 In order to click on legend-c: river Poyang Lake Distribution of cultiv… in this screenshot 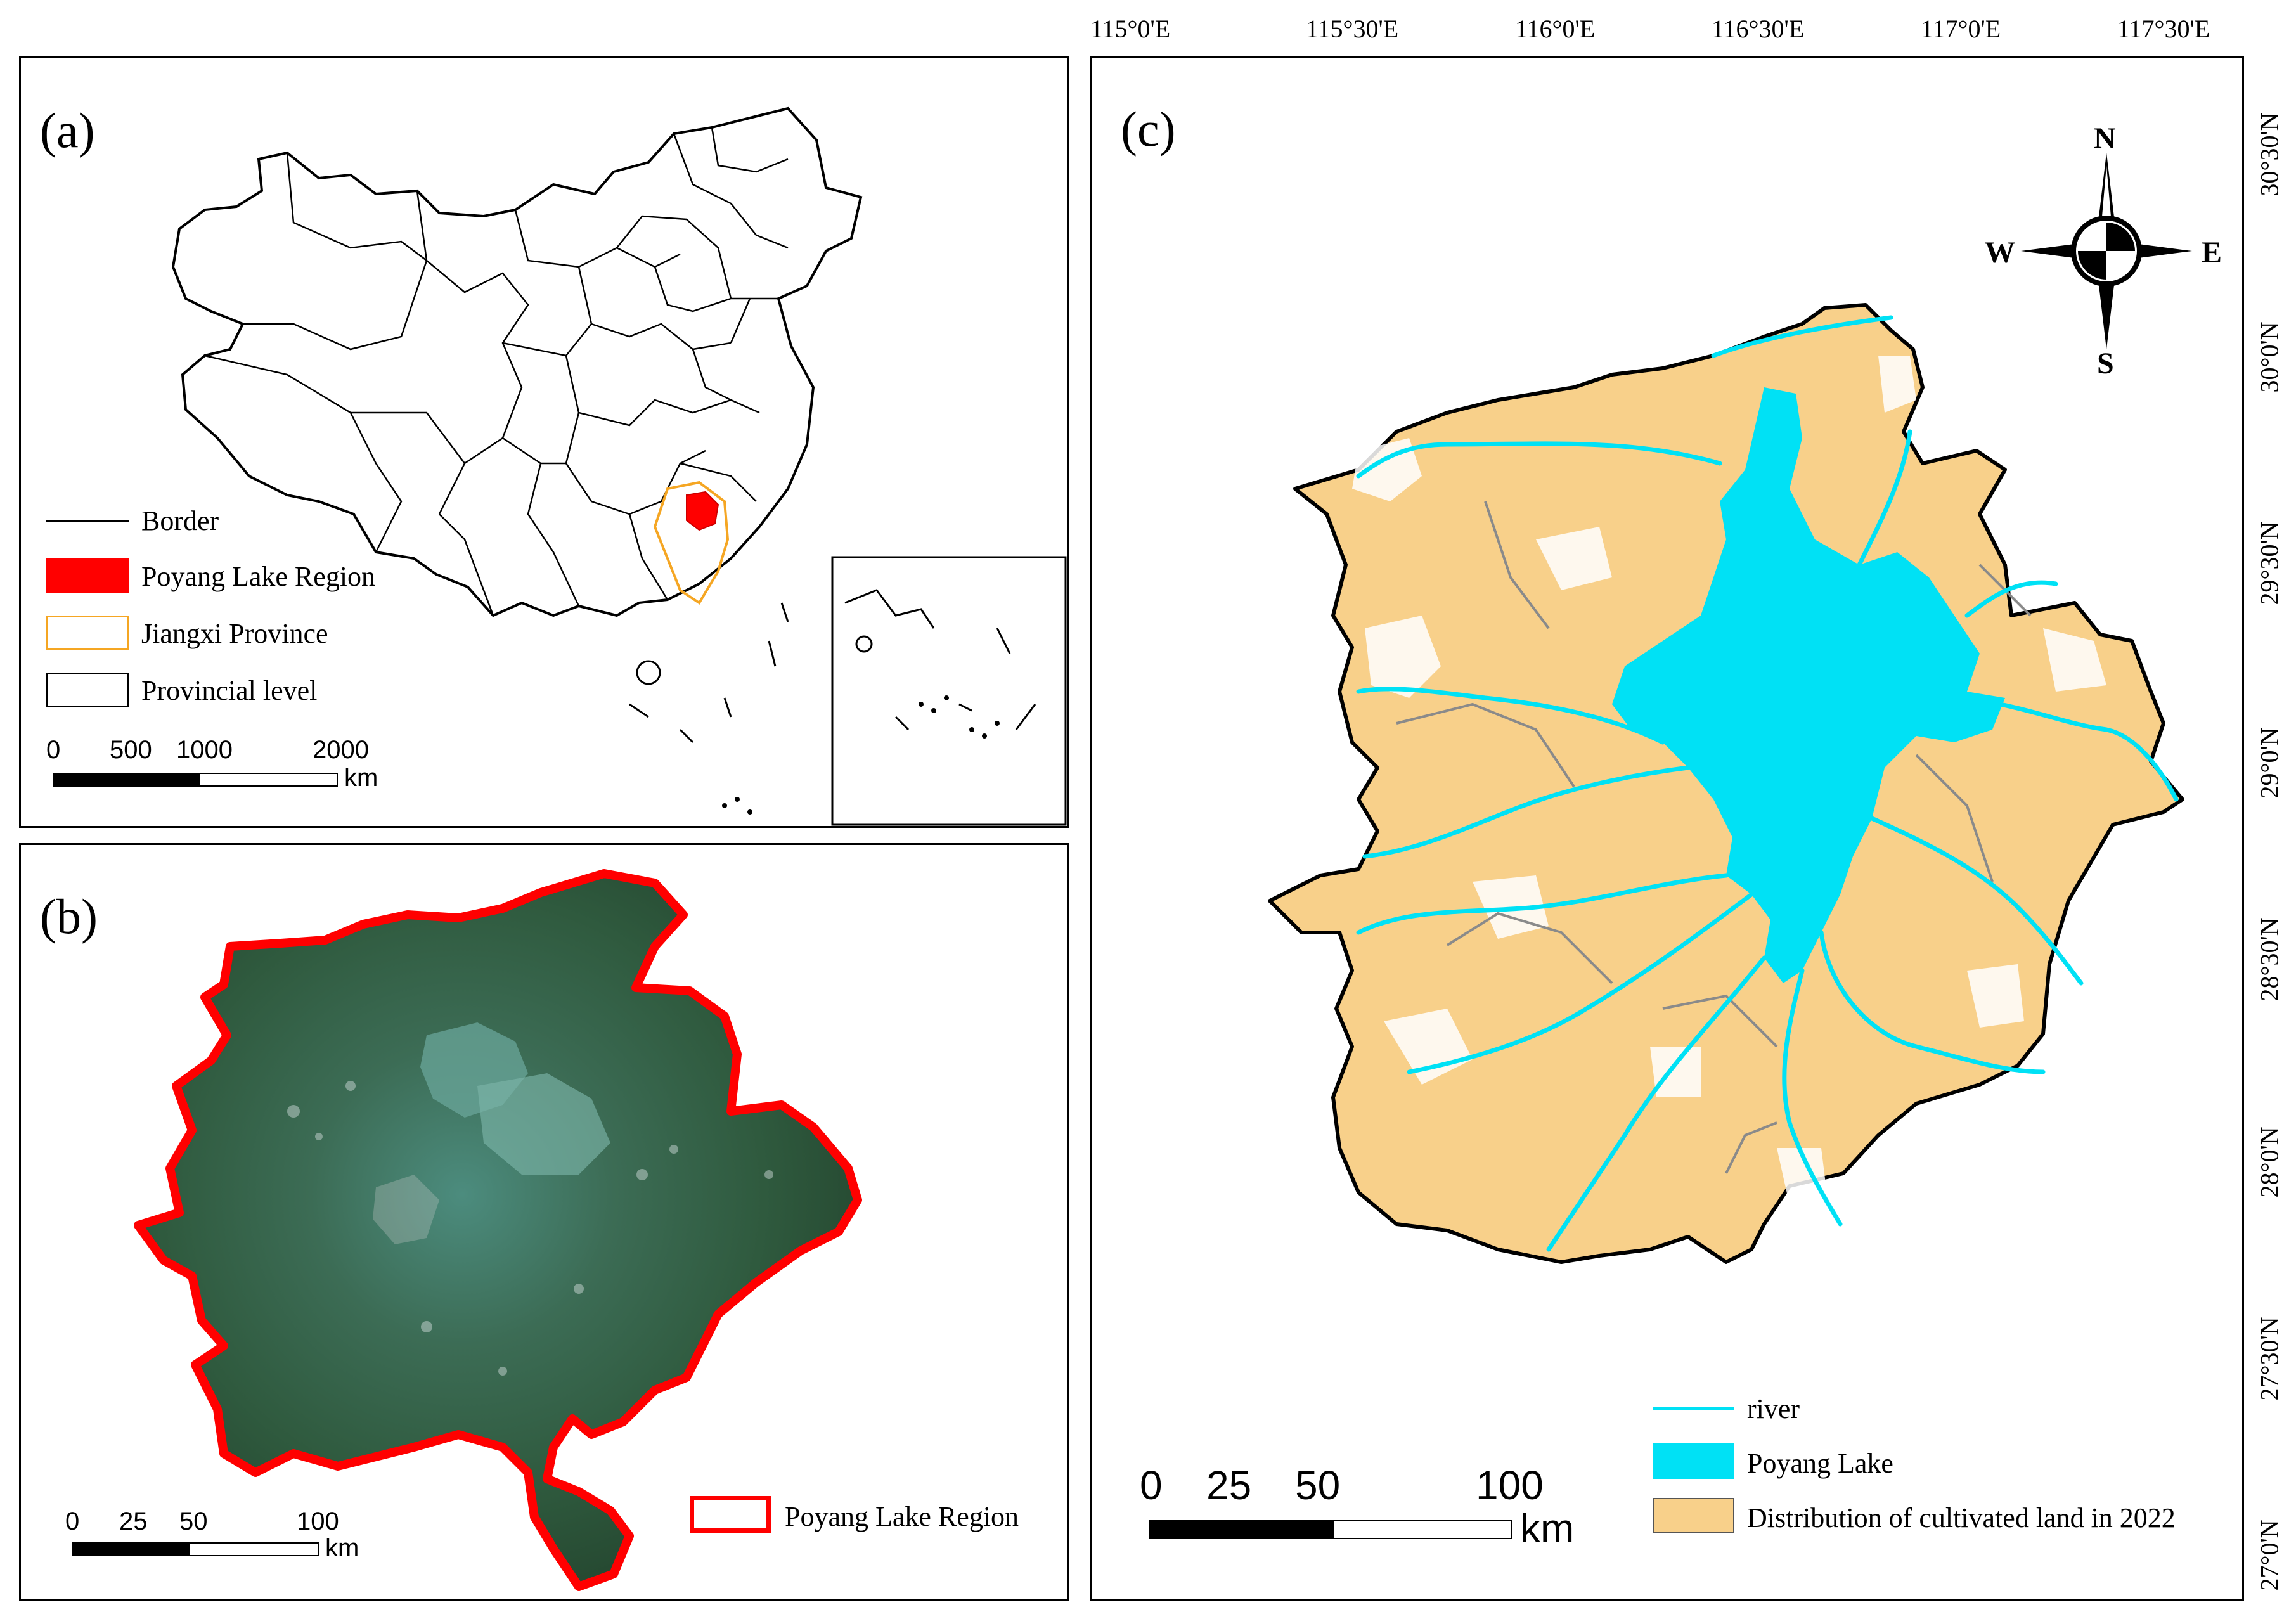, I will do `click(1944, 1484)`.